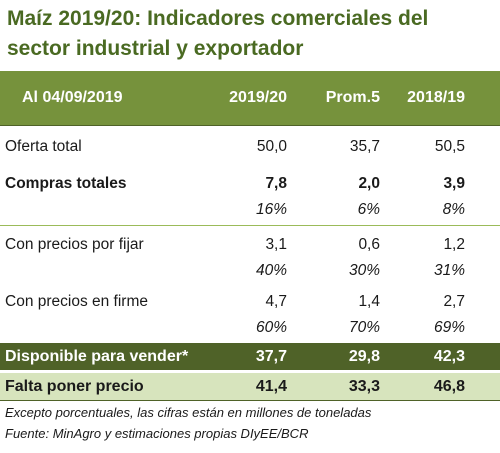  I want to click on cell-2018-19: 69%, so click(449, 327).